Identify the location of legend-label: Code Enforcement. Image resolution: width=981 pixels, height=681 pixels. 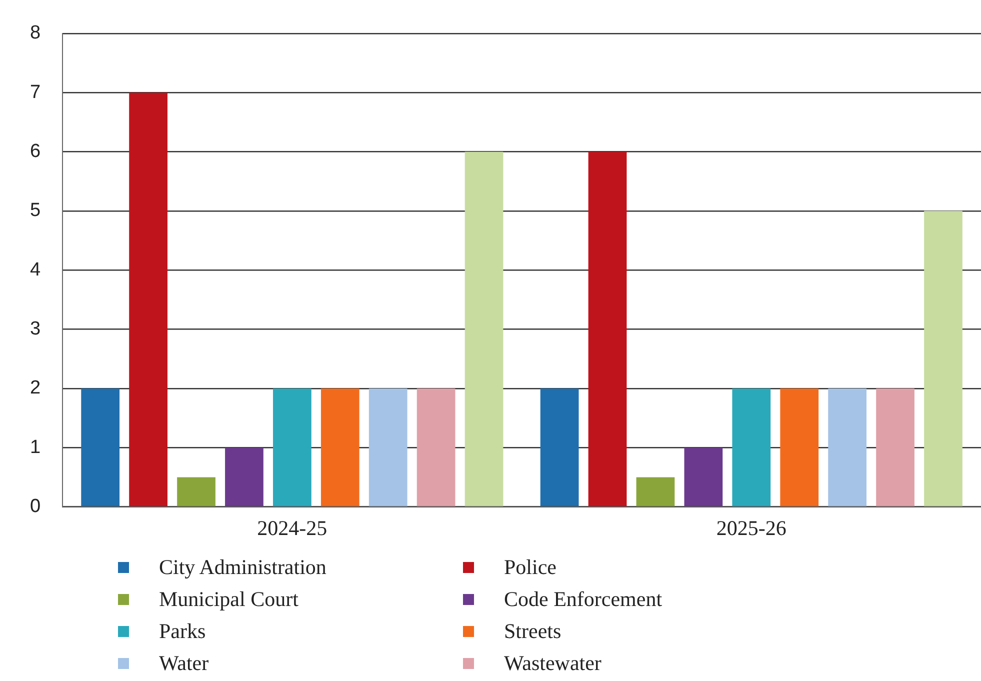
(583, 599).